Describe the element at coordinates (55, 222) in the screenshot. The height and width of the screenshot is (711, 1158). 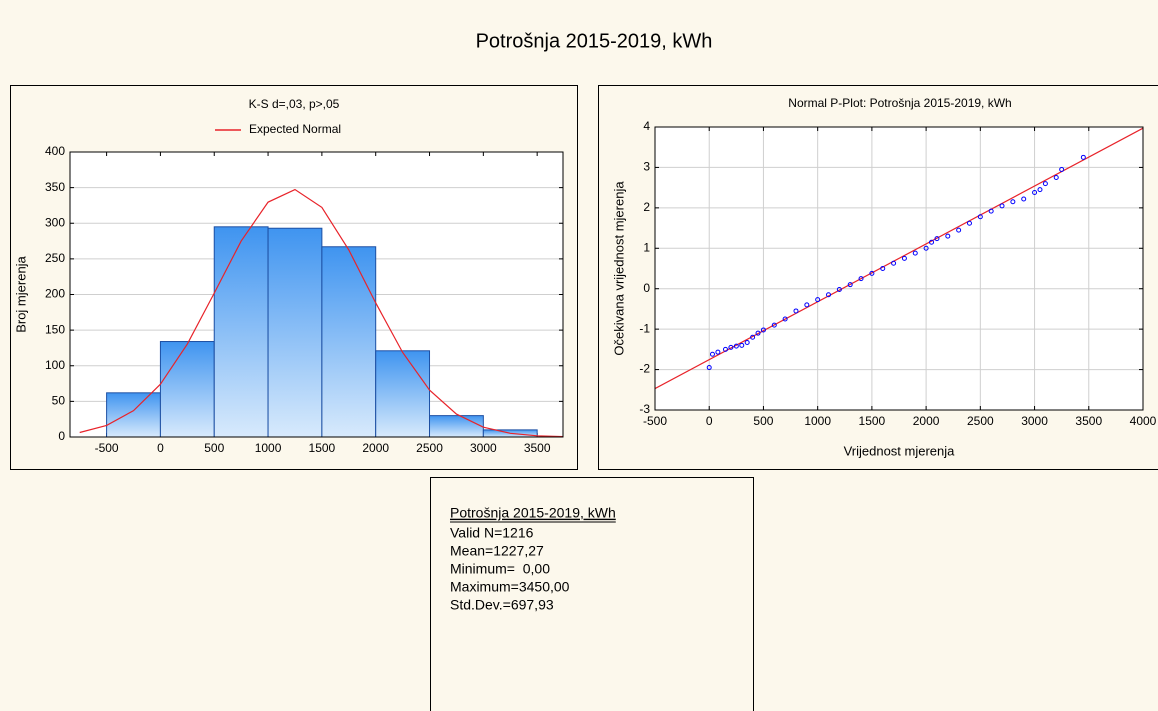
I see `y-tick-label: 300` at that location.